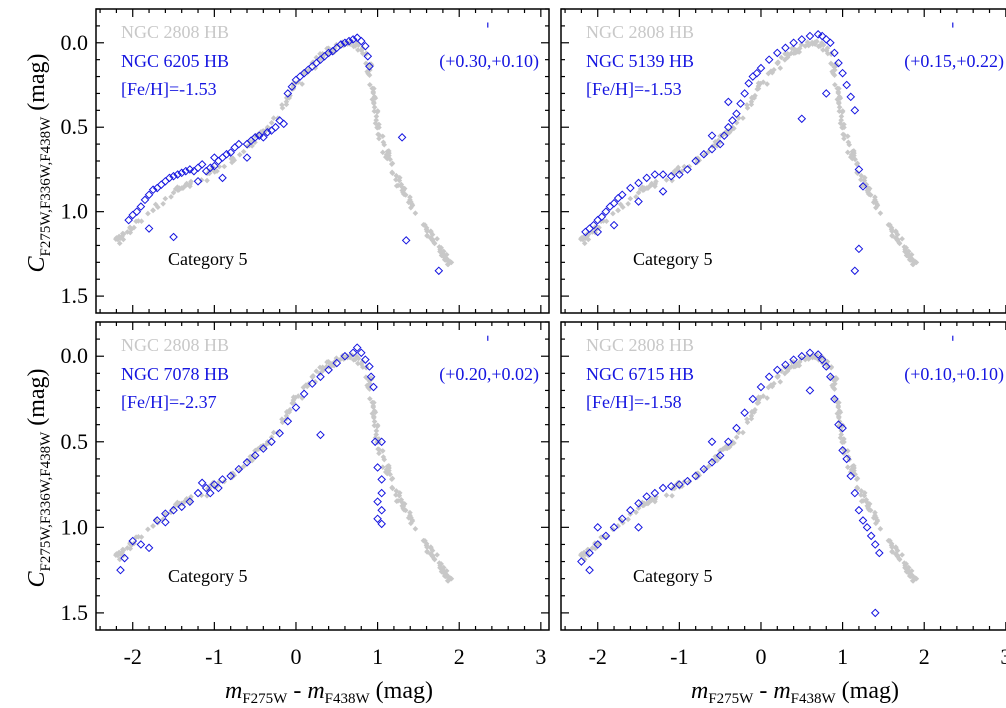  What do you see at coordinates (75, 42) in the screenshot?
I see `y-tick-label: 0.0` at bounding box center [75, 42].